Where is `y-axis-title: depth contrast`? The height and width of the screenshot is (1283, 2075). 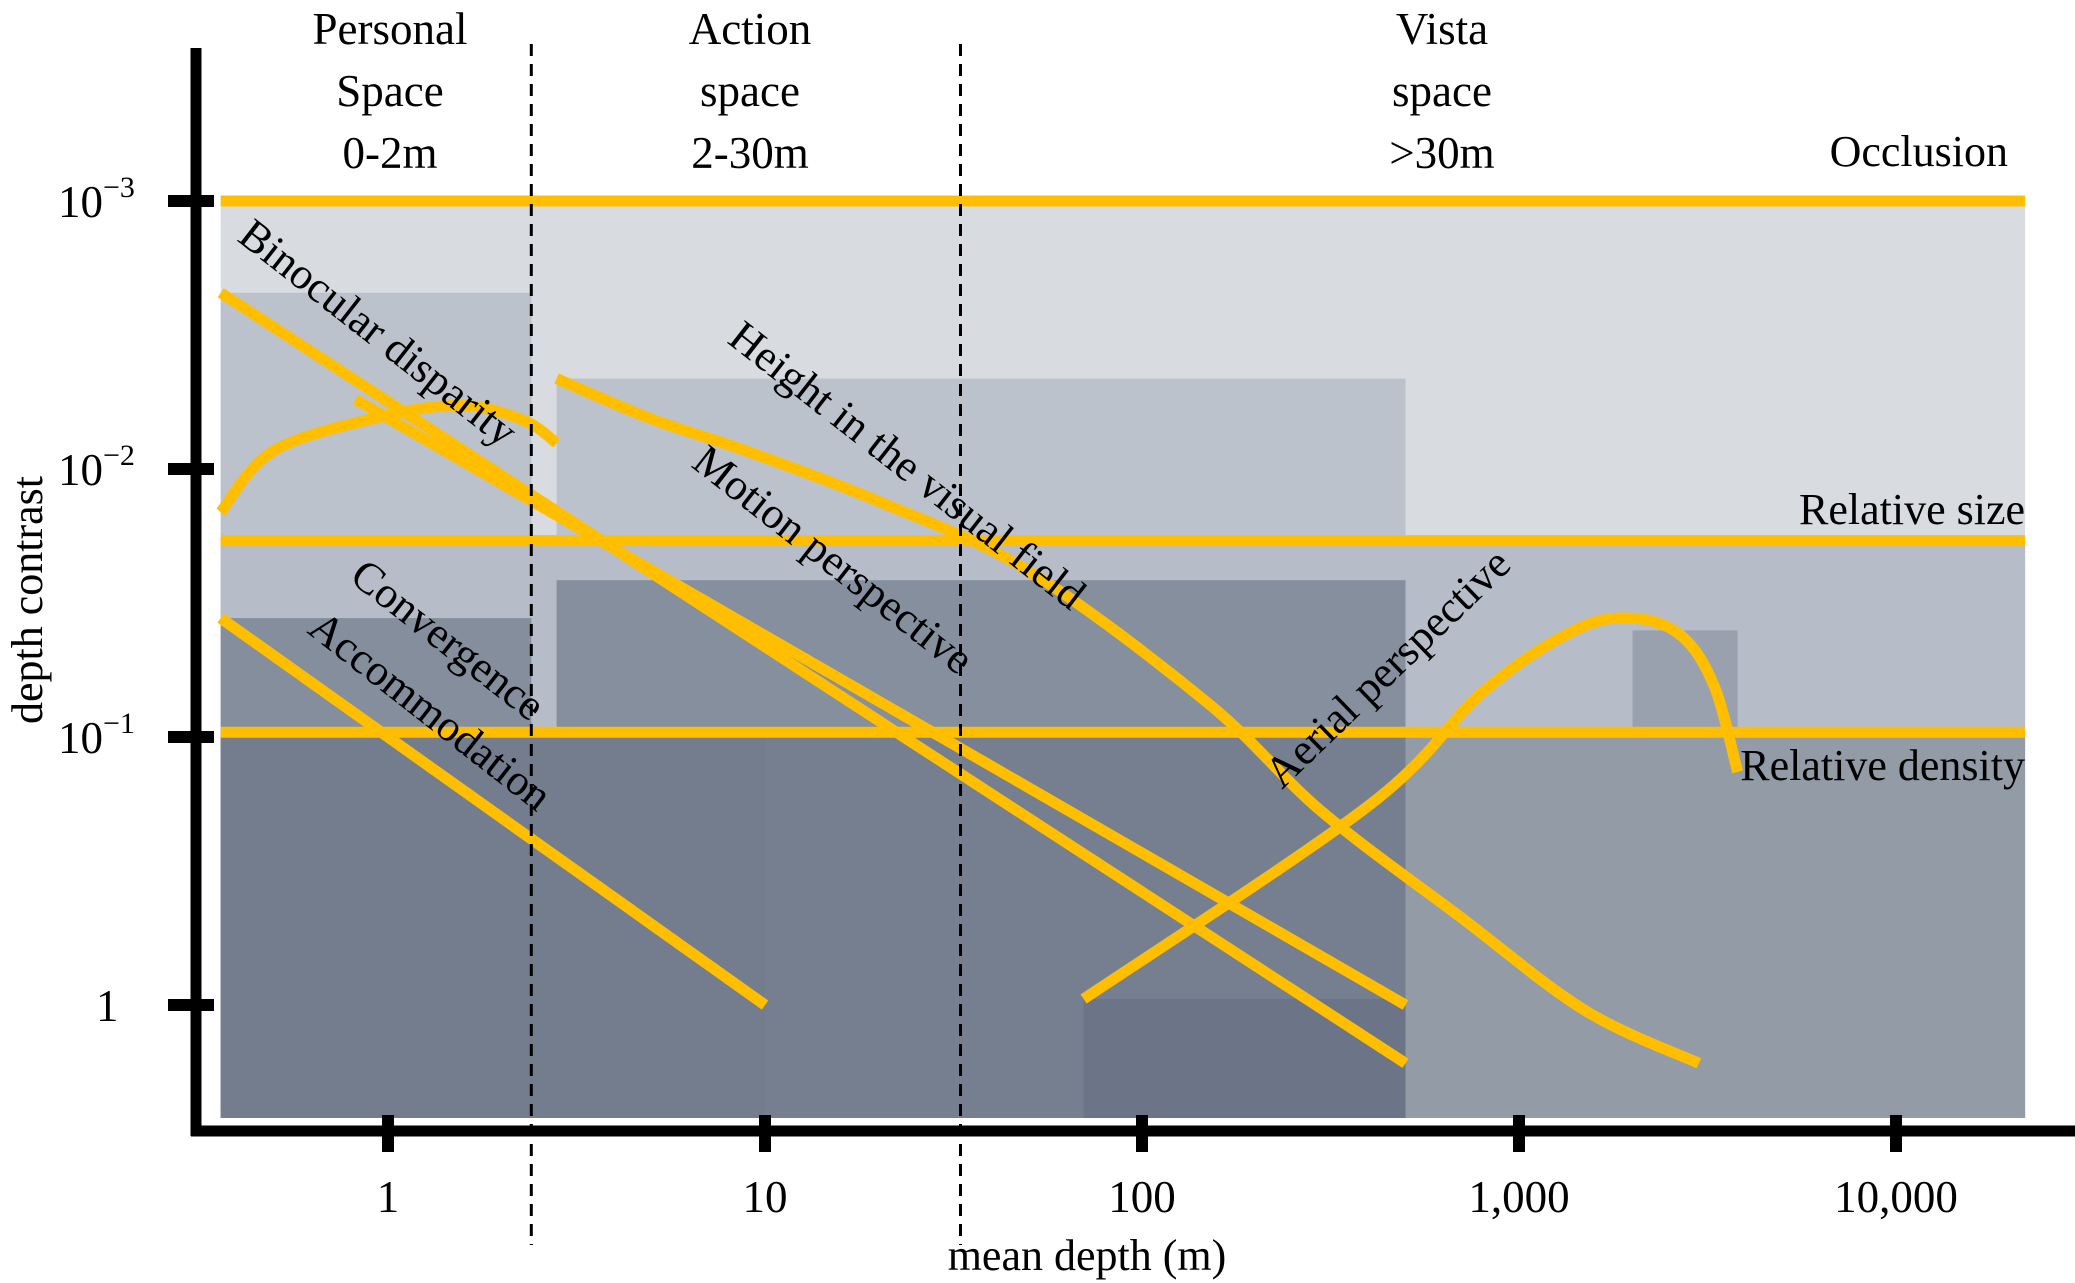
y-axis-title: depth contrast is located at coordinates (27, 600).